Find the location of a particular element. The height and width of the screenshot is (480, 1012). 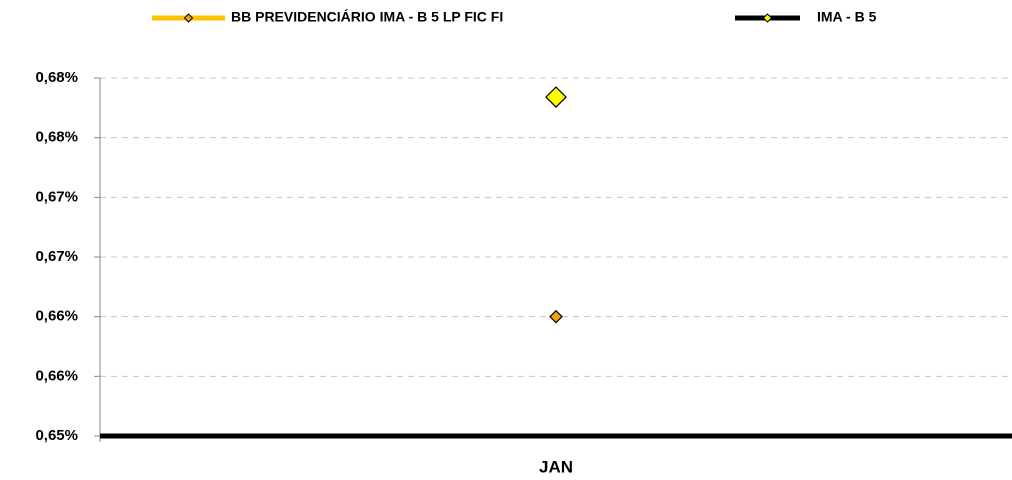

legend-label: IMA - B 5 is located at coordinates (847, 17).